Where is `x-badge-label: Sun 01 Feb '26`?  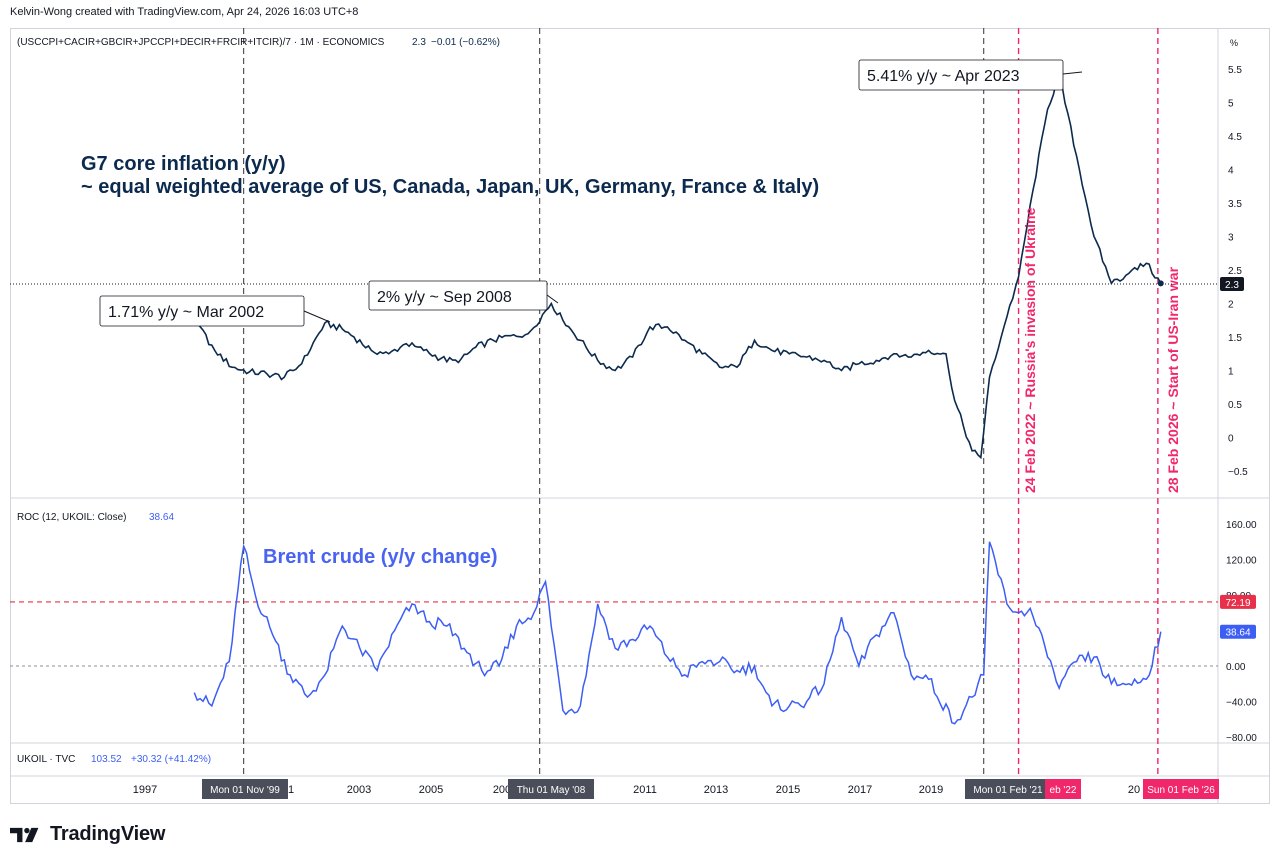
x-badge-label: Sun 01 Feb '26 is located at coordinates (1181, 790).